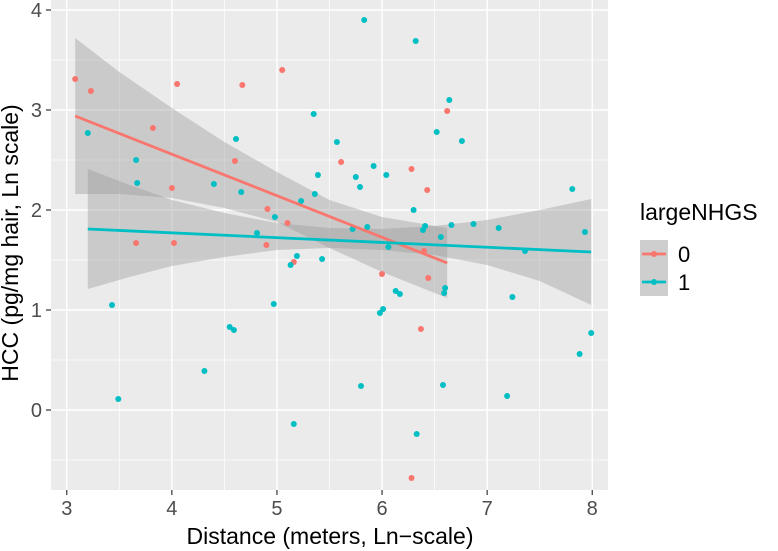  I want to click on legend-entry-0: 0, so click(684, 254).